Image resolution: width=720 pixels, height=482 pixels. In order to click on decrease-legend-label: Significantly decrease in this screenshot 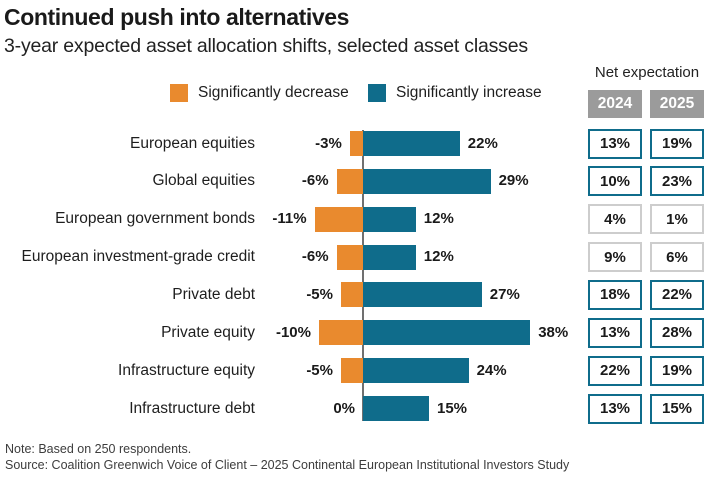, I will do `click(273, 92)`.